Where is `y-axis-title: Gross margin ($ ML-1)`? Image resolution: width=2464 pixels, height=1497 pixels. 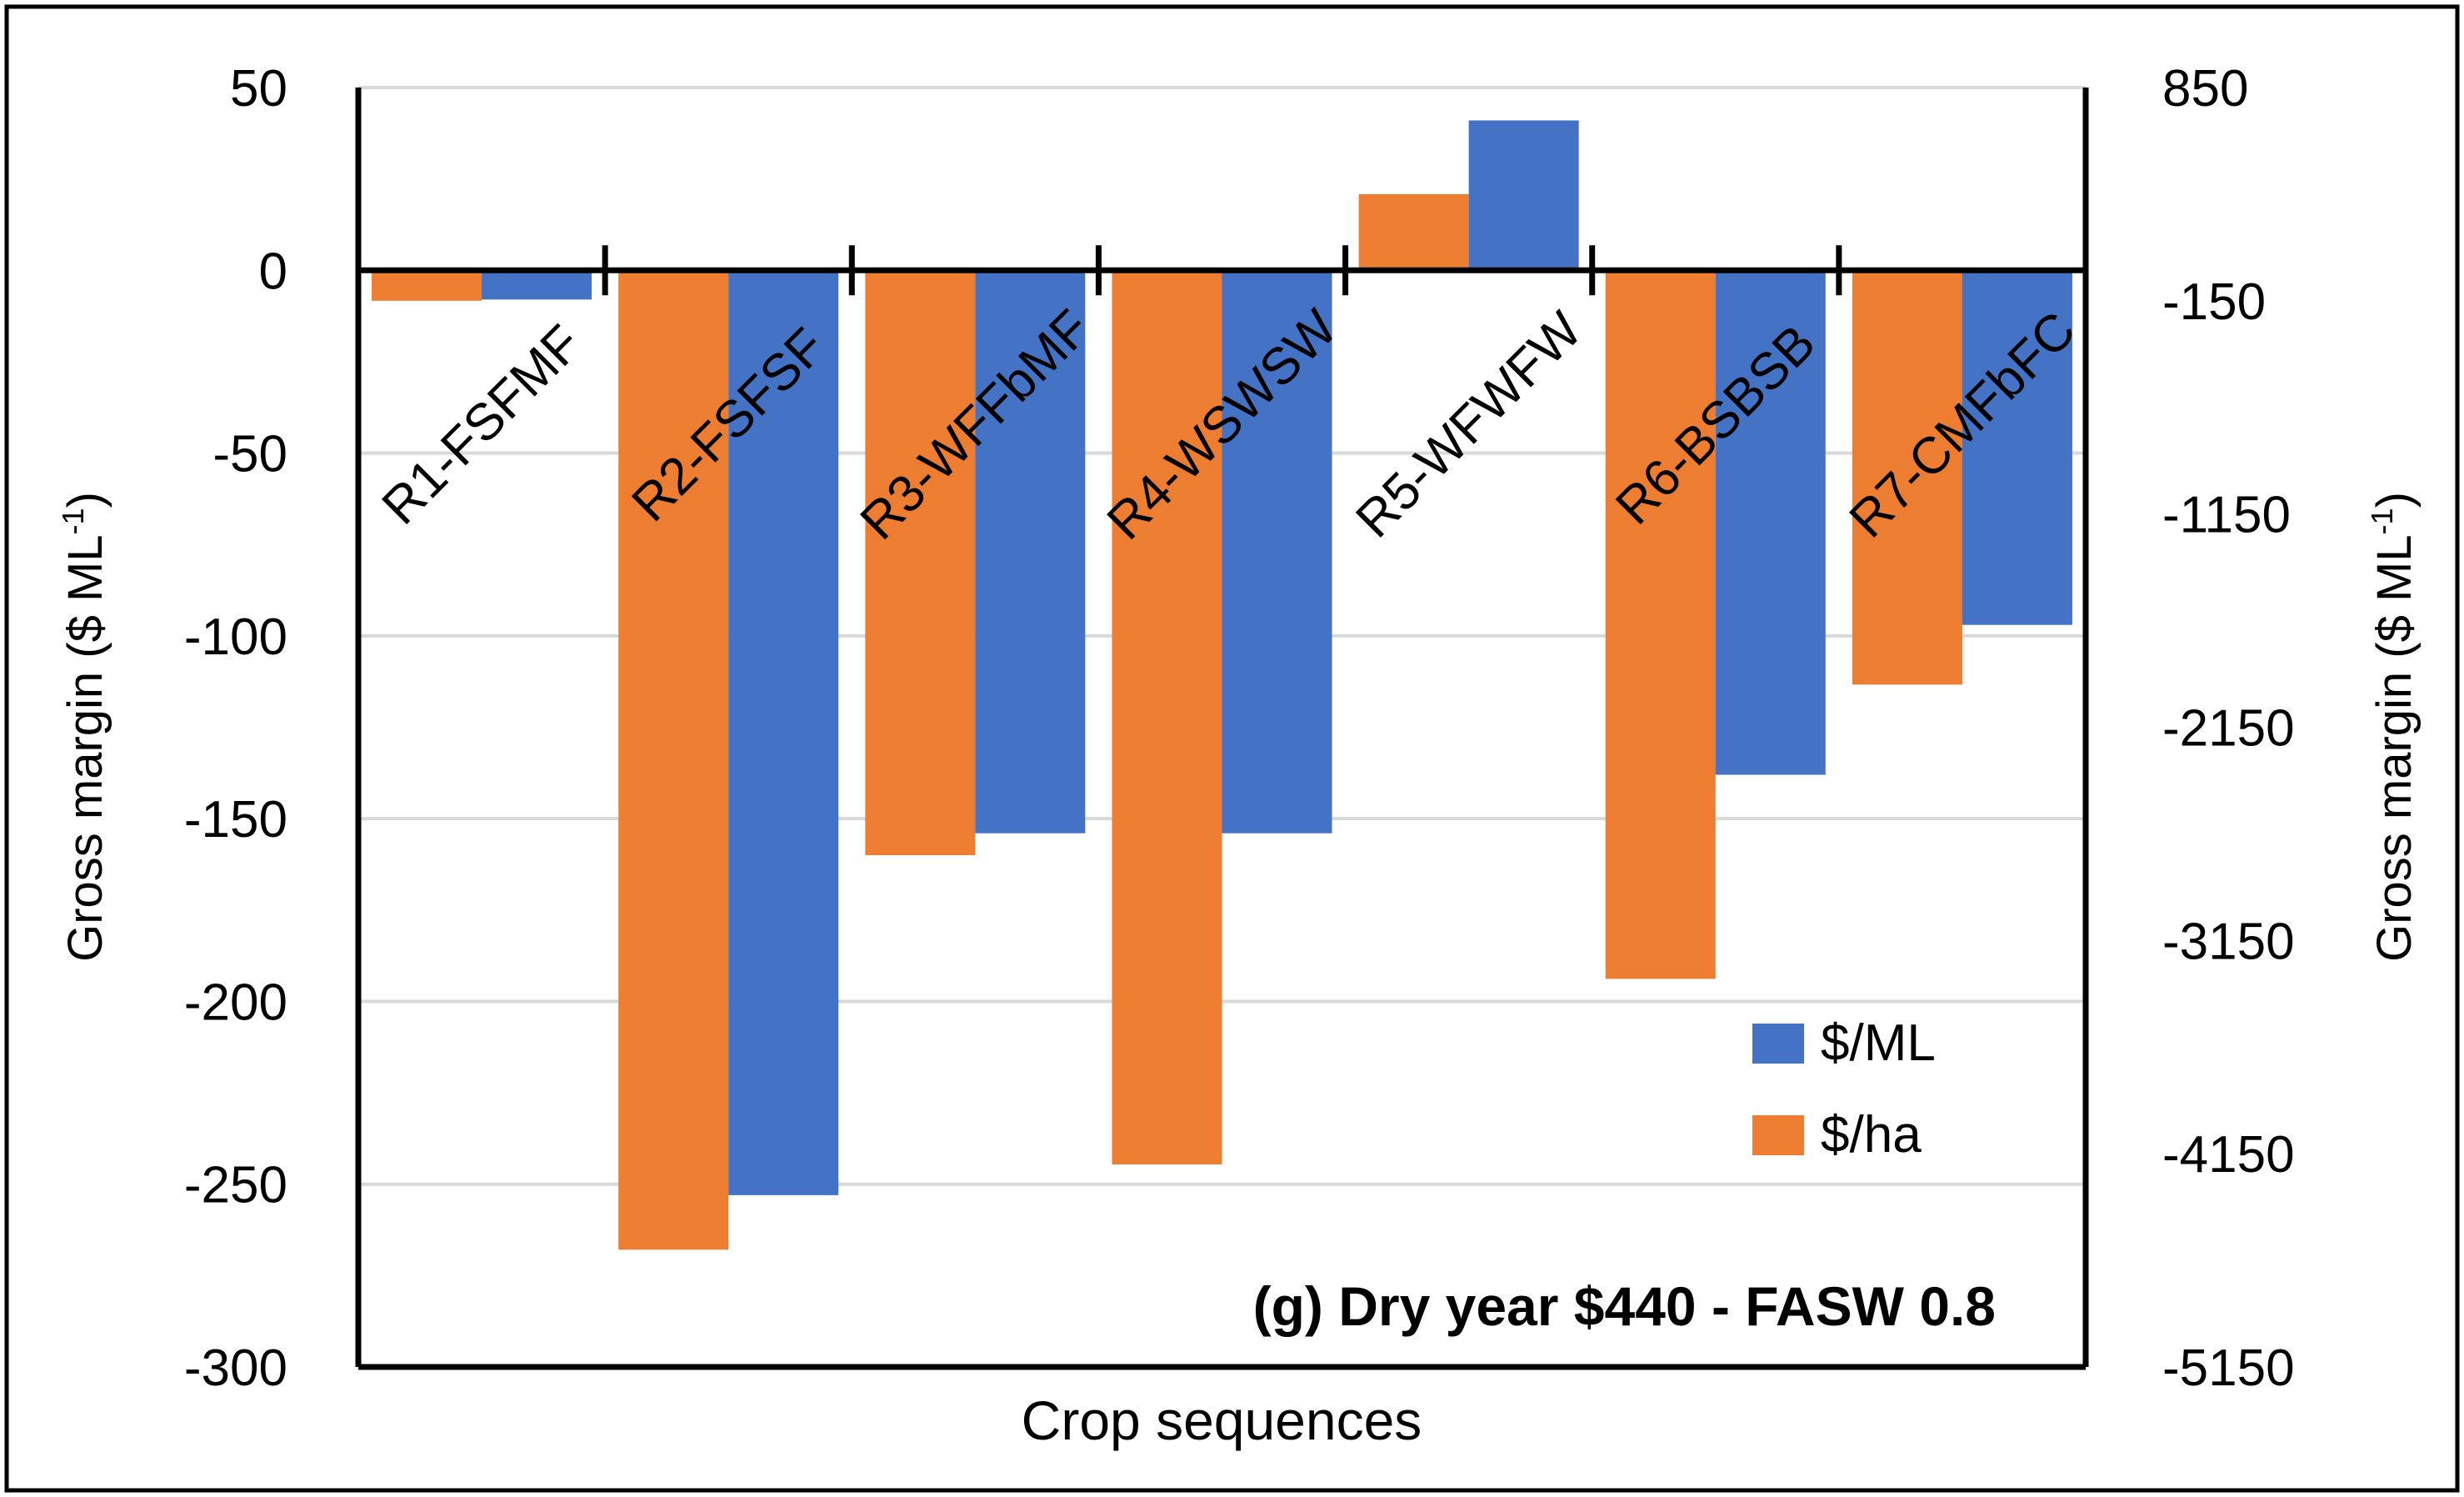
y-axis-title: Gross margin ($ ML-1) is located at coordinates (84, 727).